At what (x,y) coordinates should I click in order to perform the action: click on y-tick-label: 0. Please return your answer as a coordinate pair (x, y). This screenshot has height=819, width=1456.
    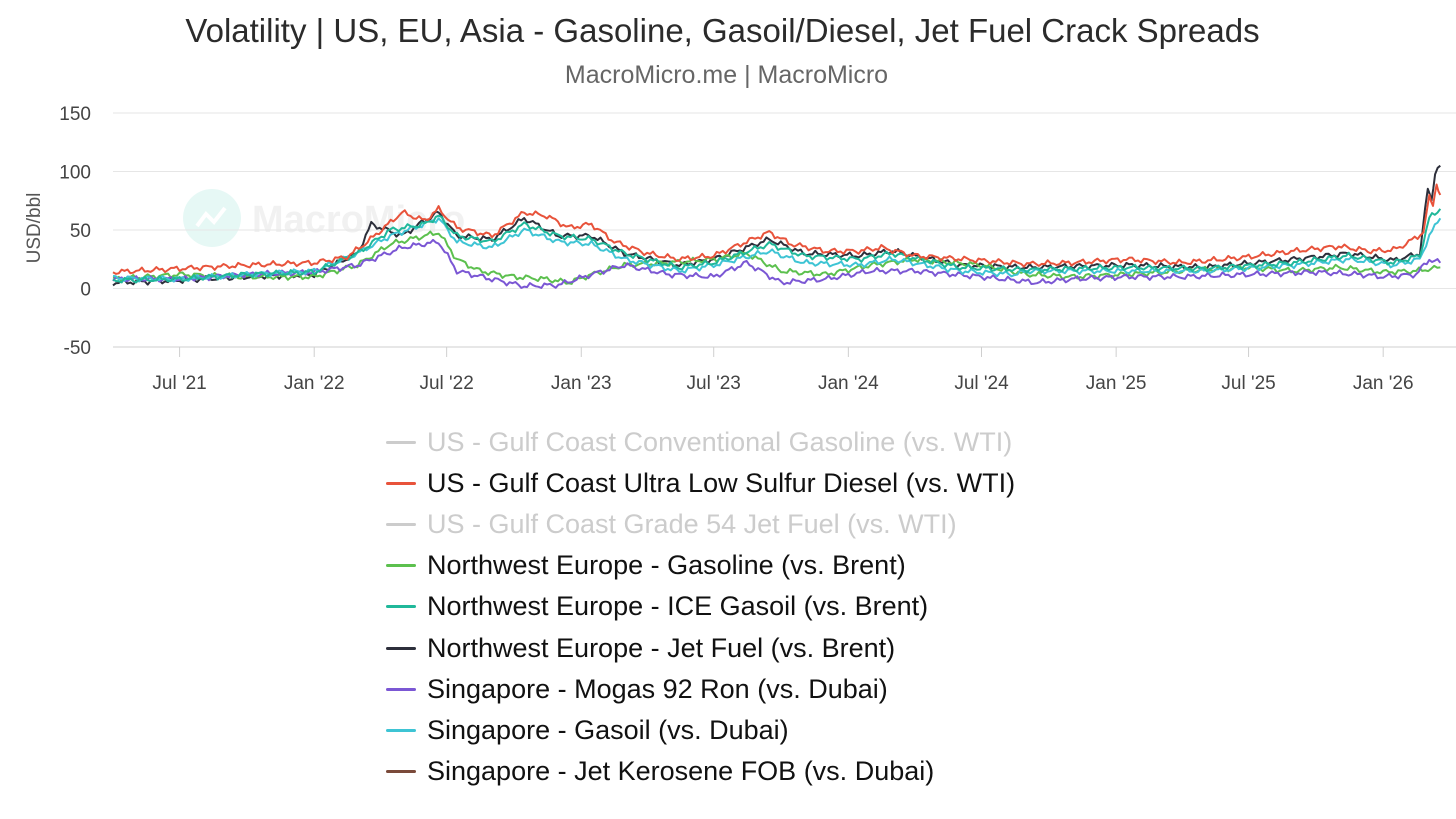
    Looking at the image, I should click on (85, 290).